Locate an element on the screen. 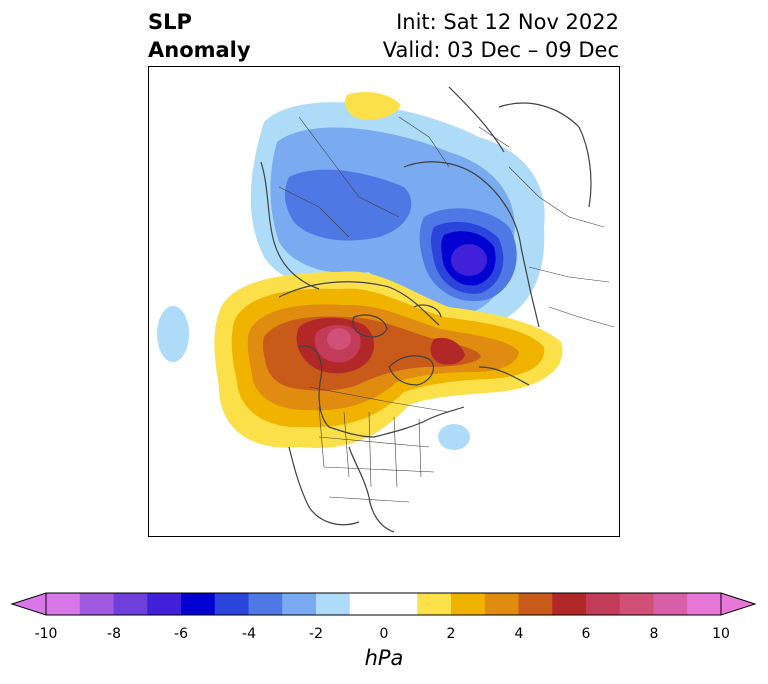  colorbar-swatches is located at coordinates (383, 604).